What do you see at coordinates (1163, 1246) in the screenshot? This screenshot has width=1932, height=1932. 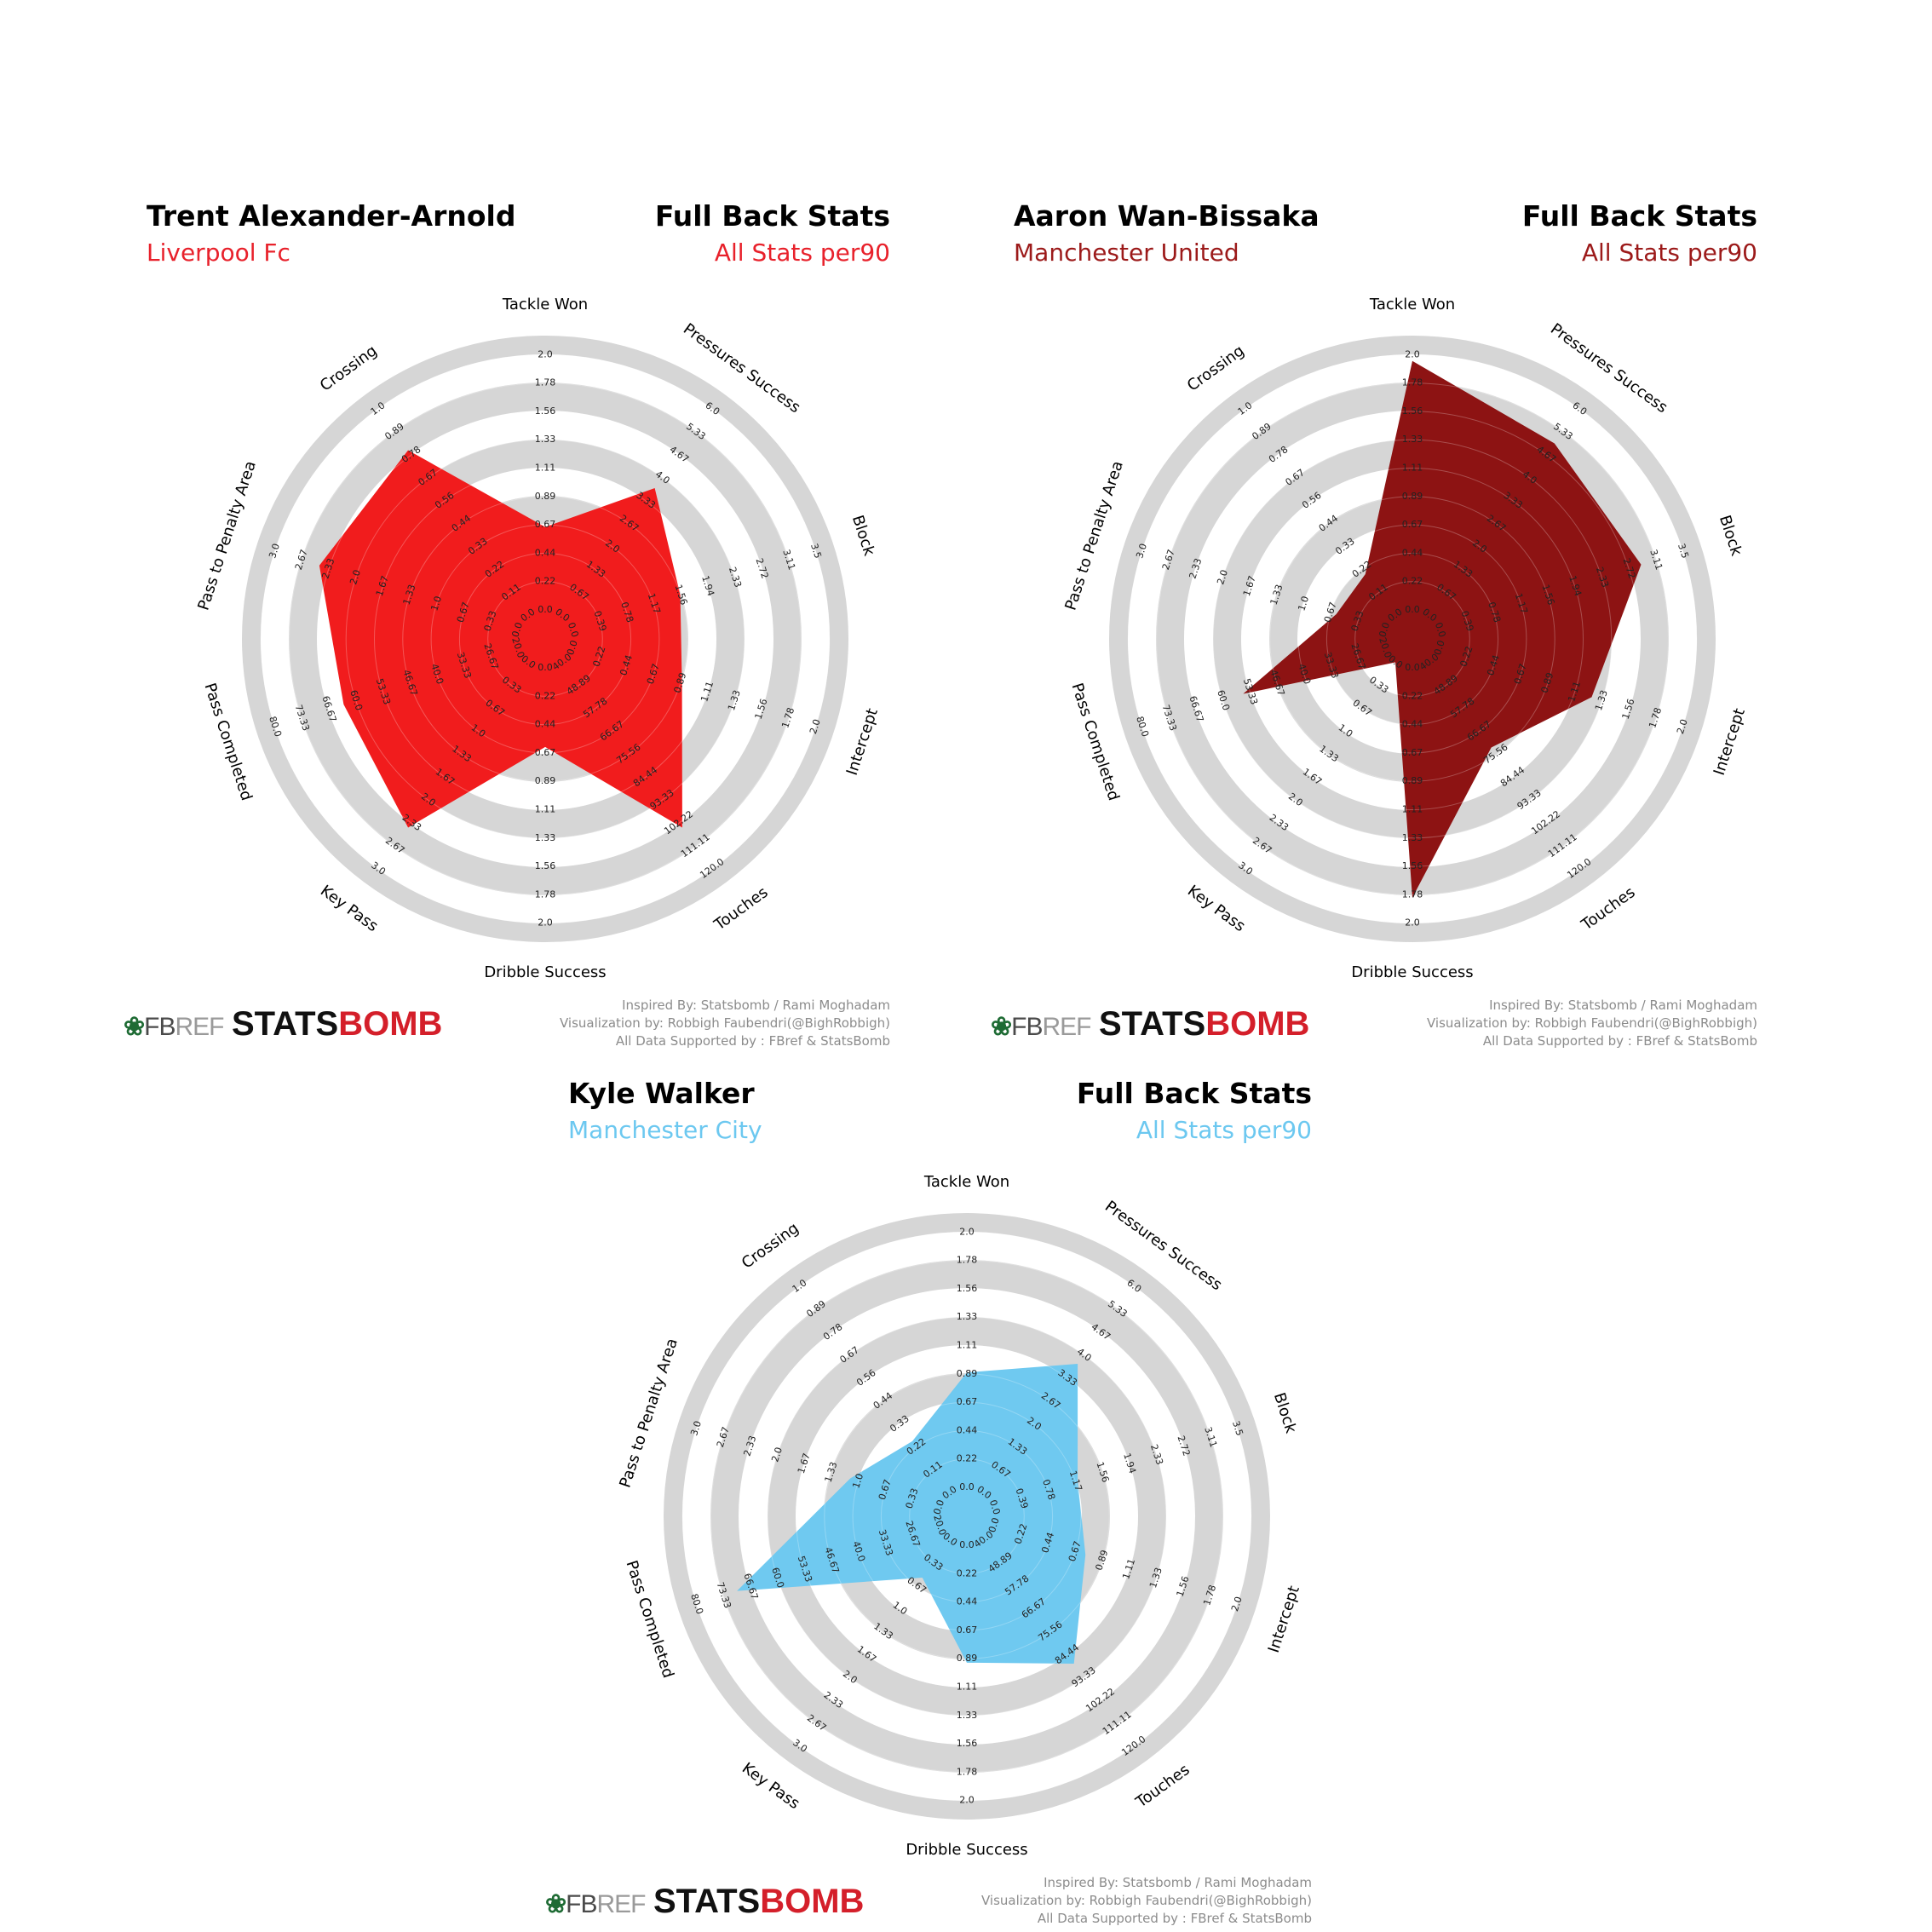 I see `param-label: Pressures Success` at bounding box center [1163, 1246].